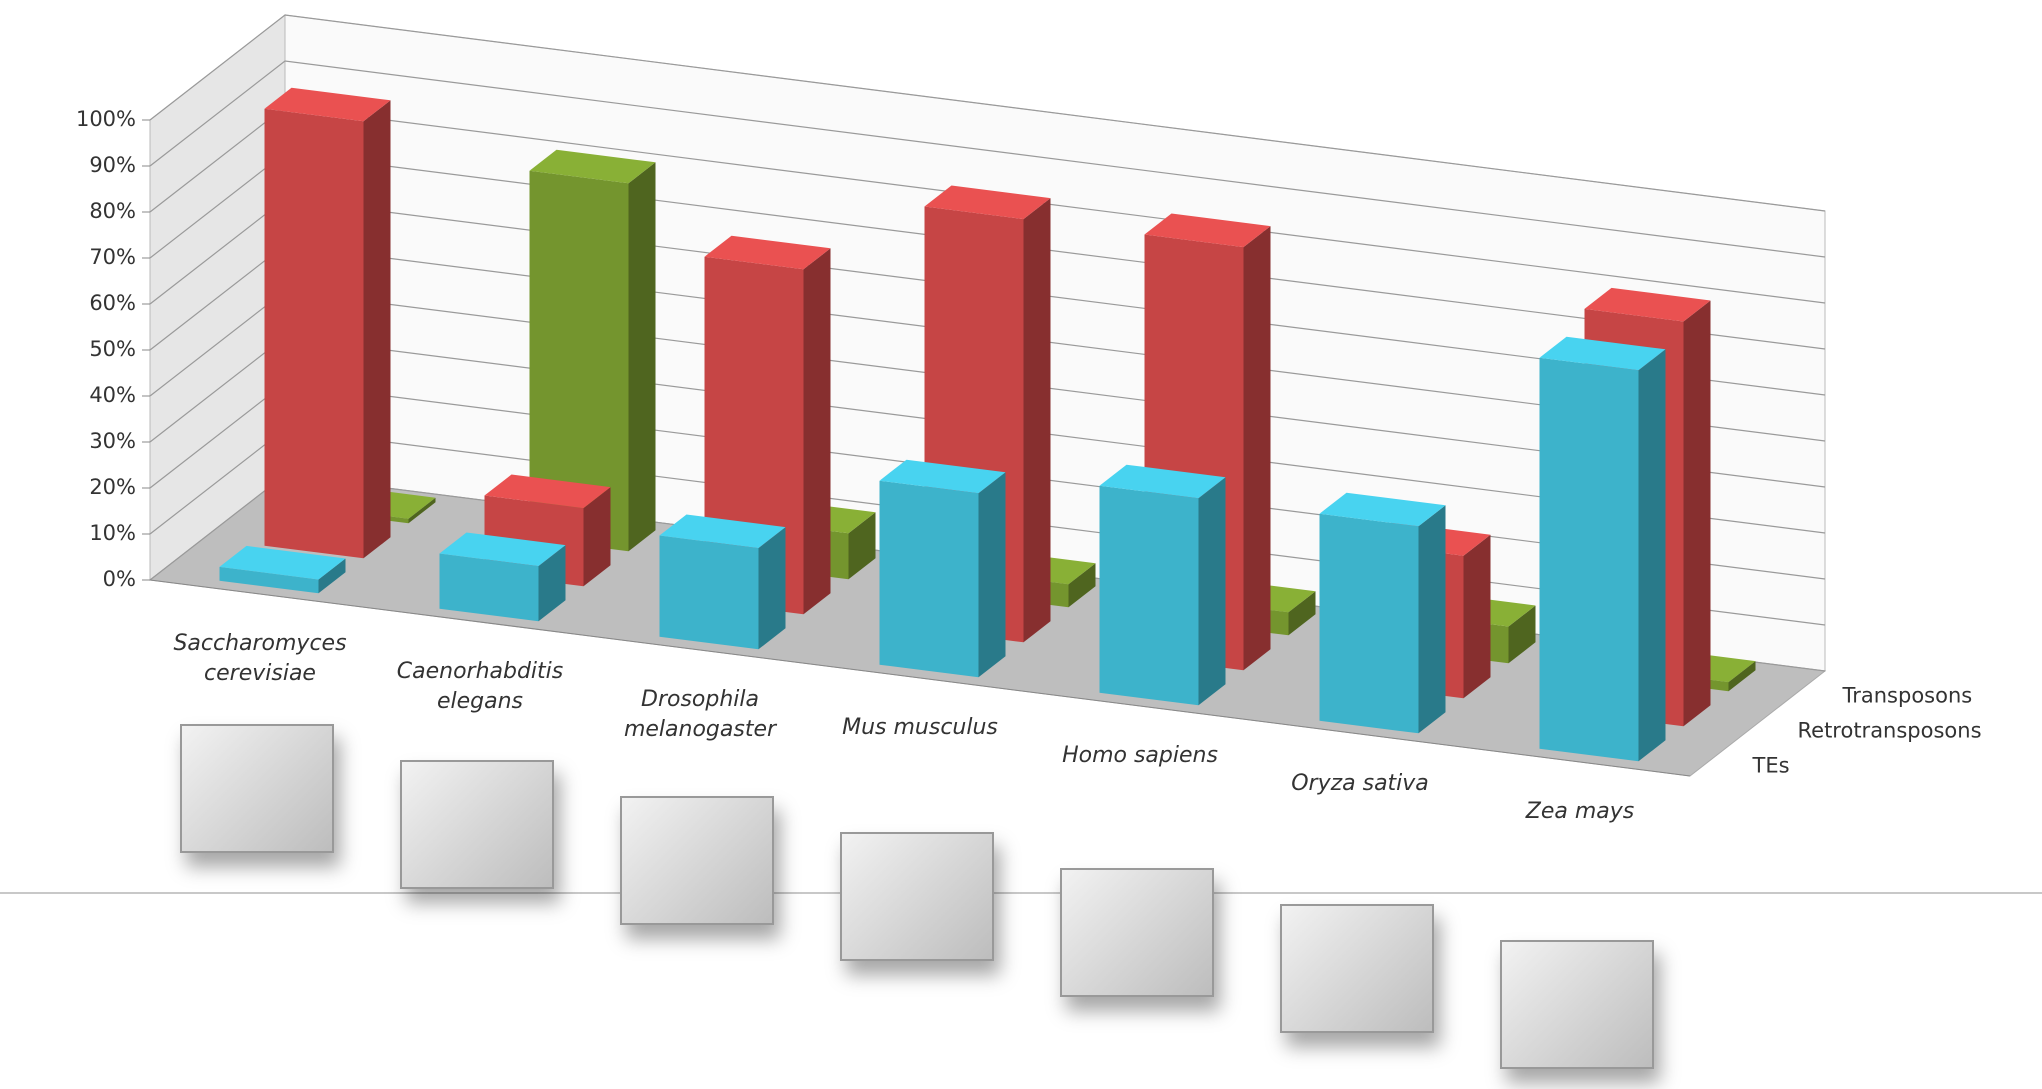 This screenshot has width=2042, height=1089. What do you see at coordinates (112, 487) in the screenshot?
I see `y-tick-label: 20%` at bounding box center [112, 487].